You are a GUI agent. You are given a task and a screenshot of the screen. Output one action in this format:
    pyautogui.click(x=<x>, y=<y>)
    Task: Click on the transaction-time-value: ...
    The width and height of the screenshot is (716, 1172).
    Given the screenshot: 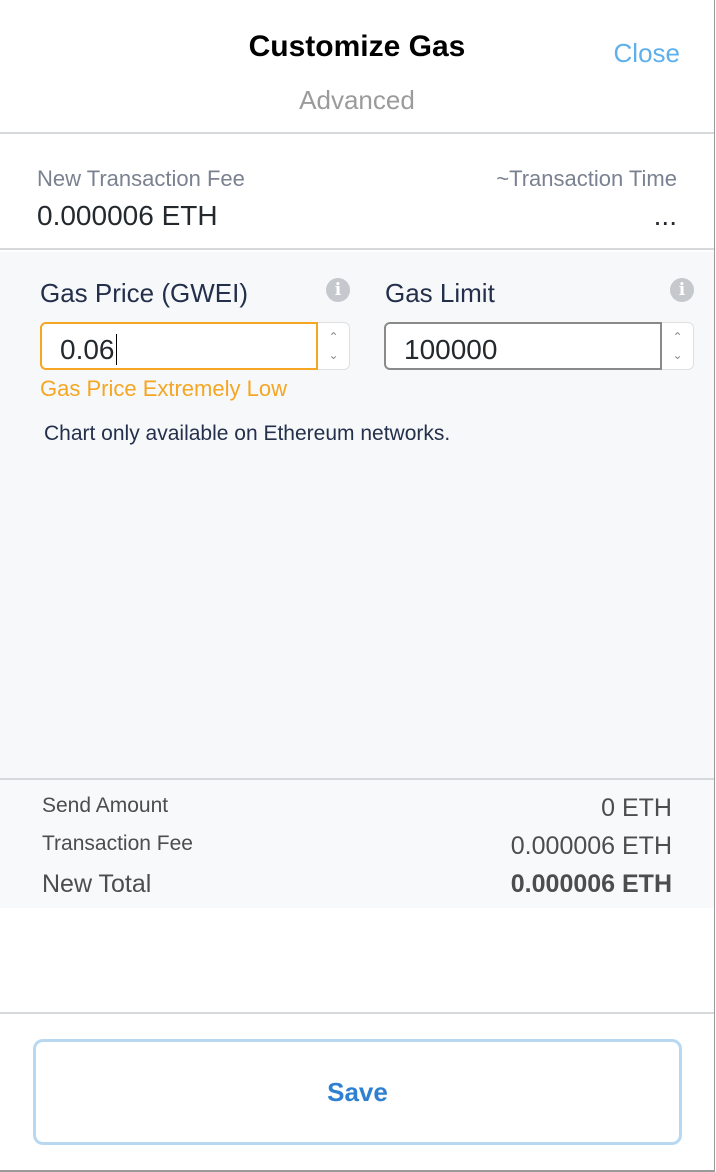 What is the action you would take?
    pyautogui.click(x=665, y=215)
    